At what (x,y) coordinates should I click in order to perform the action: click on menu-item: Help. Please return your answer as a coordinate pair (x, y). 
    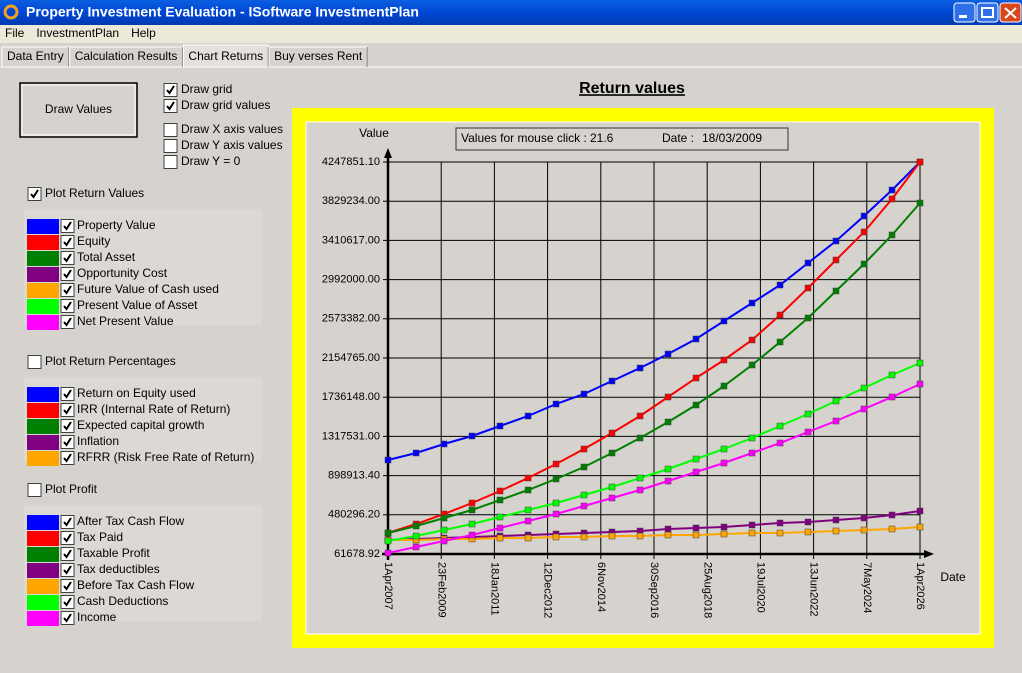
    Looking at the image, I should click on (143, 33).